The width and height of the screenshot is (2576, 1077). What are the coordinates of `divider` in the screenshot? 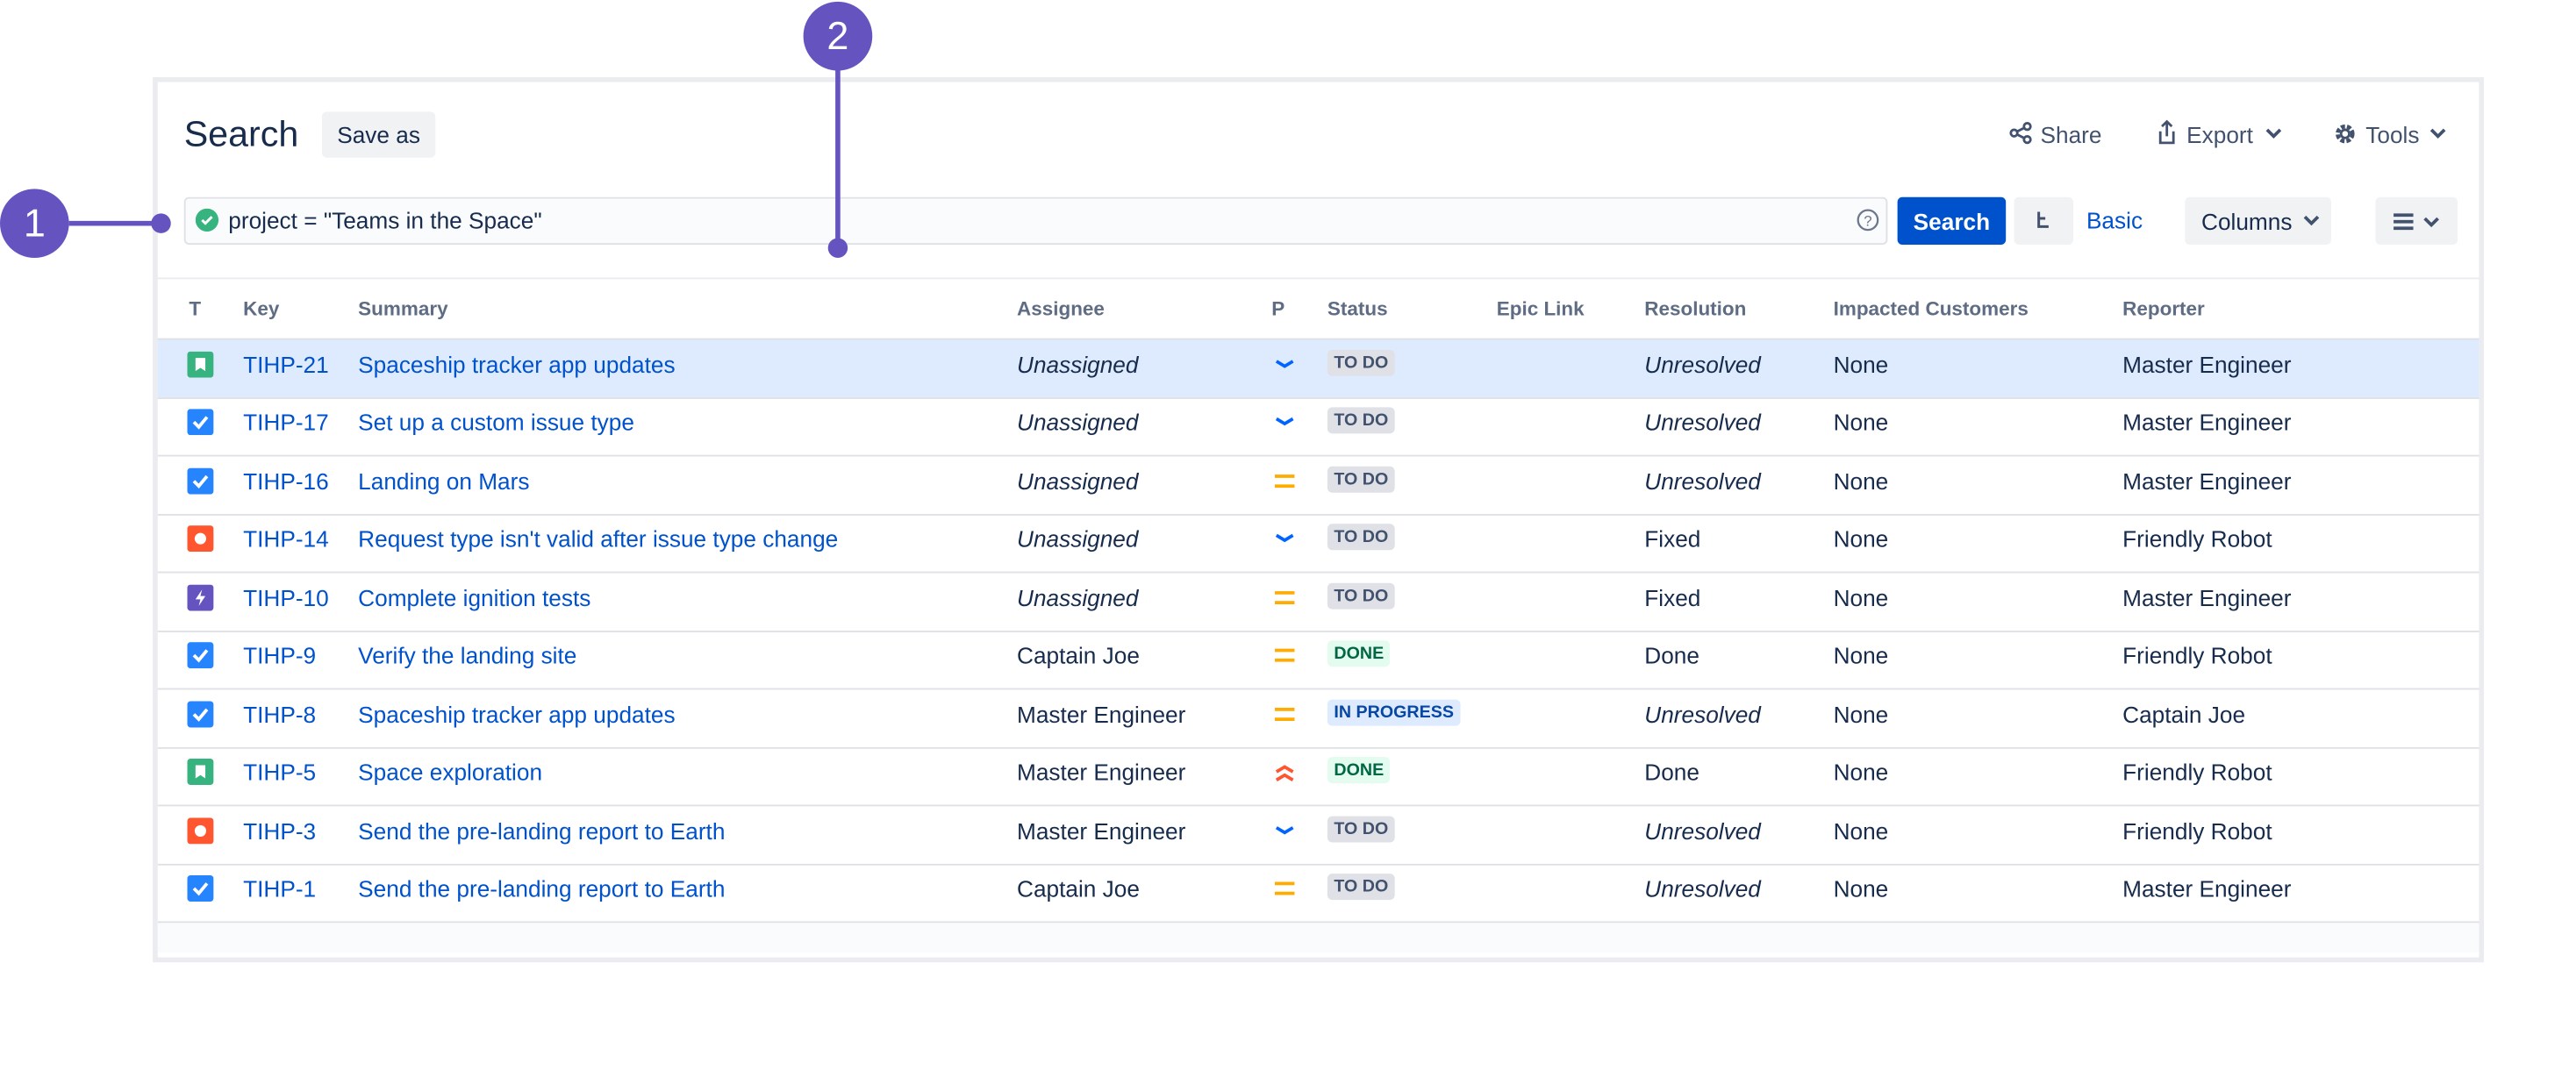 It's located at (1318, 278).